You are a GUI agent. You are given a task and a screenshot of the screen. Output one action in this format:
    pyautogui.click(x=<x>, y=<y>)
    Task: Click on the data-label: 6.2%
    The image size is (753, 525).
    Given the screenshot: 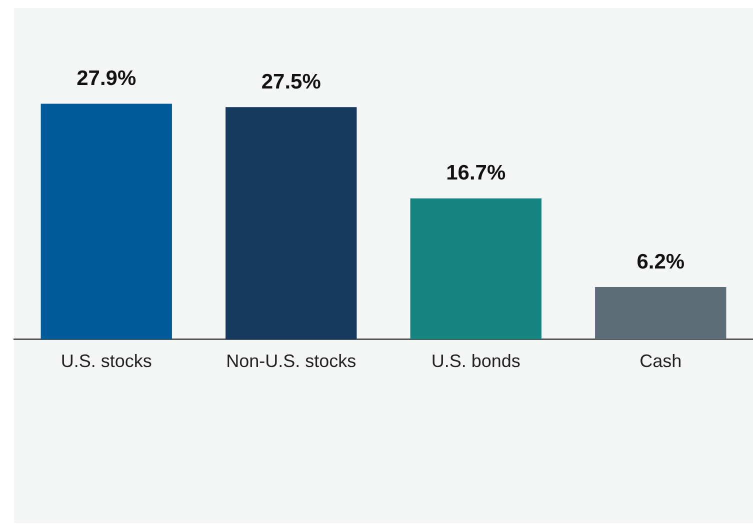 What is the action you would take?
    pyautogui.click(x=660, y=262)
    